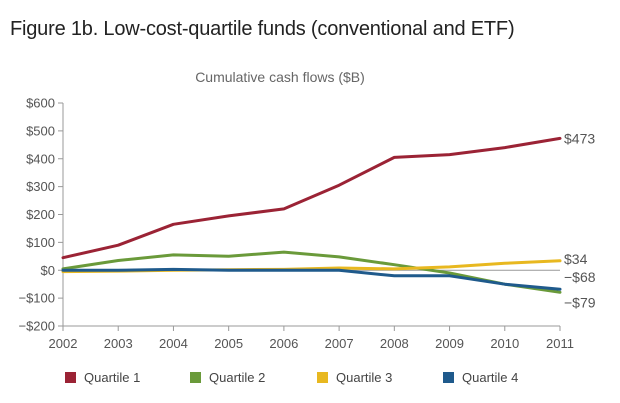 The image size is (620, 403). Describe the element at coordinates (504, 343) in the screenshot. I see `x-tick-label: 2010` at that location.